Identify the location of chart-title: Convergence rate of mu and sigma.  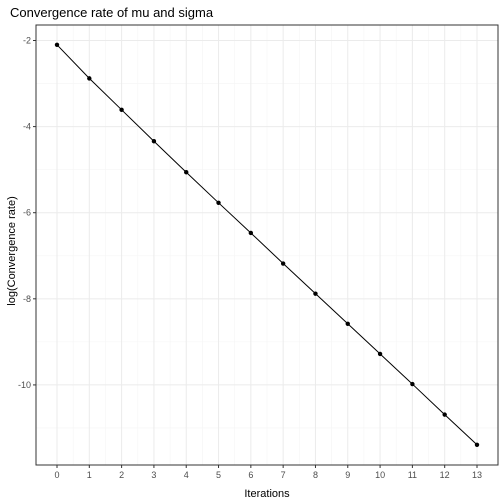
(112, 12).